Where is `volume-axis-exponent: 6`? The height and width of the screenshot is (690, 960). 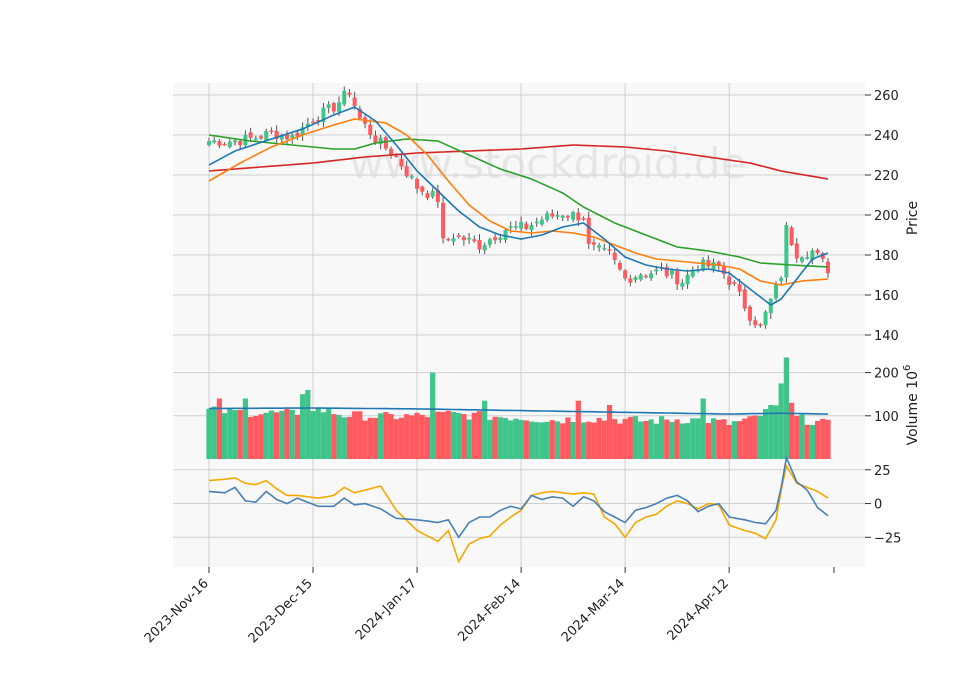
volume-axis-exponent: 6 is located at coordinates (907, 368).